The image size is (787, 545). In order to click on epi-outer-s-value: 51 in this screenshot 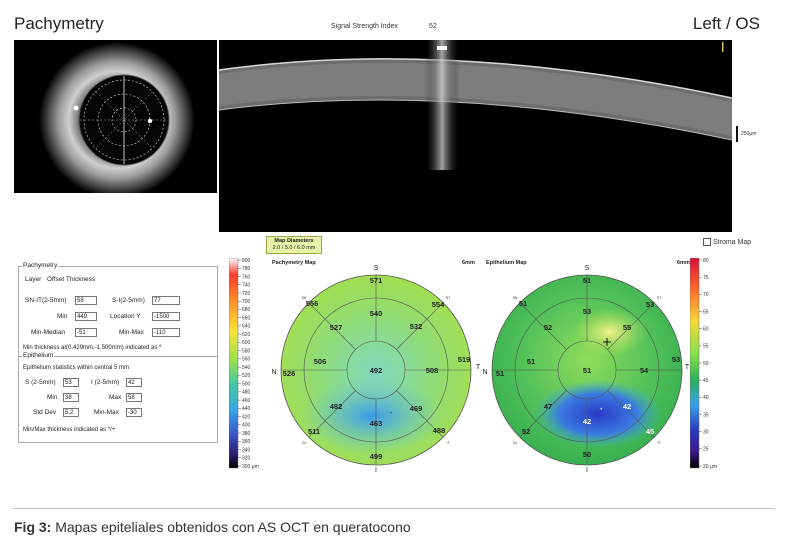, I will do `click(587, 280)`.